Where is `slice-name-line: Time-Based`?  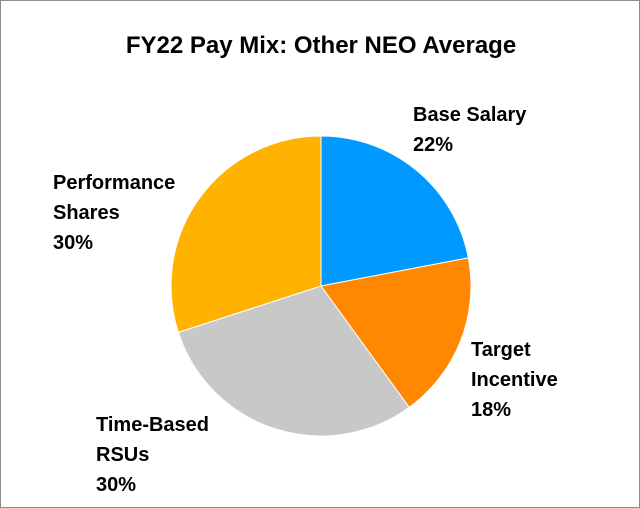 slice-name-line: Time-Based is located at coordinates (152, 425).